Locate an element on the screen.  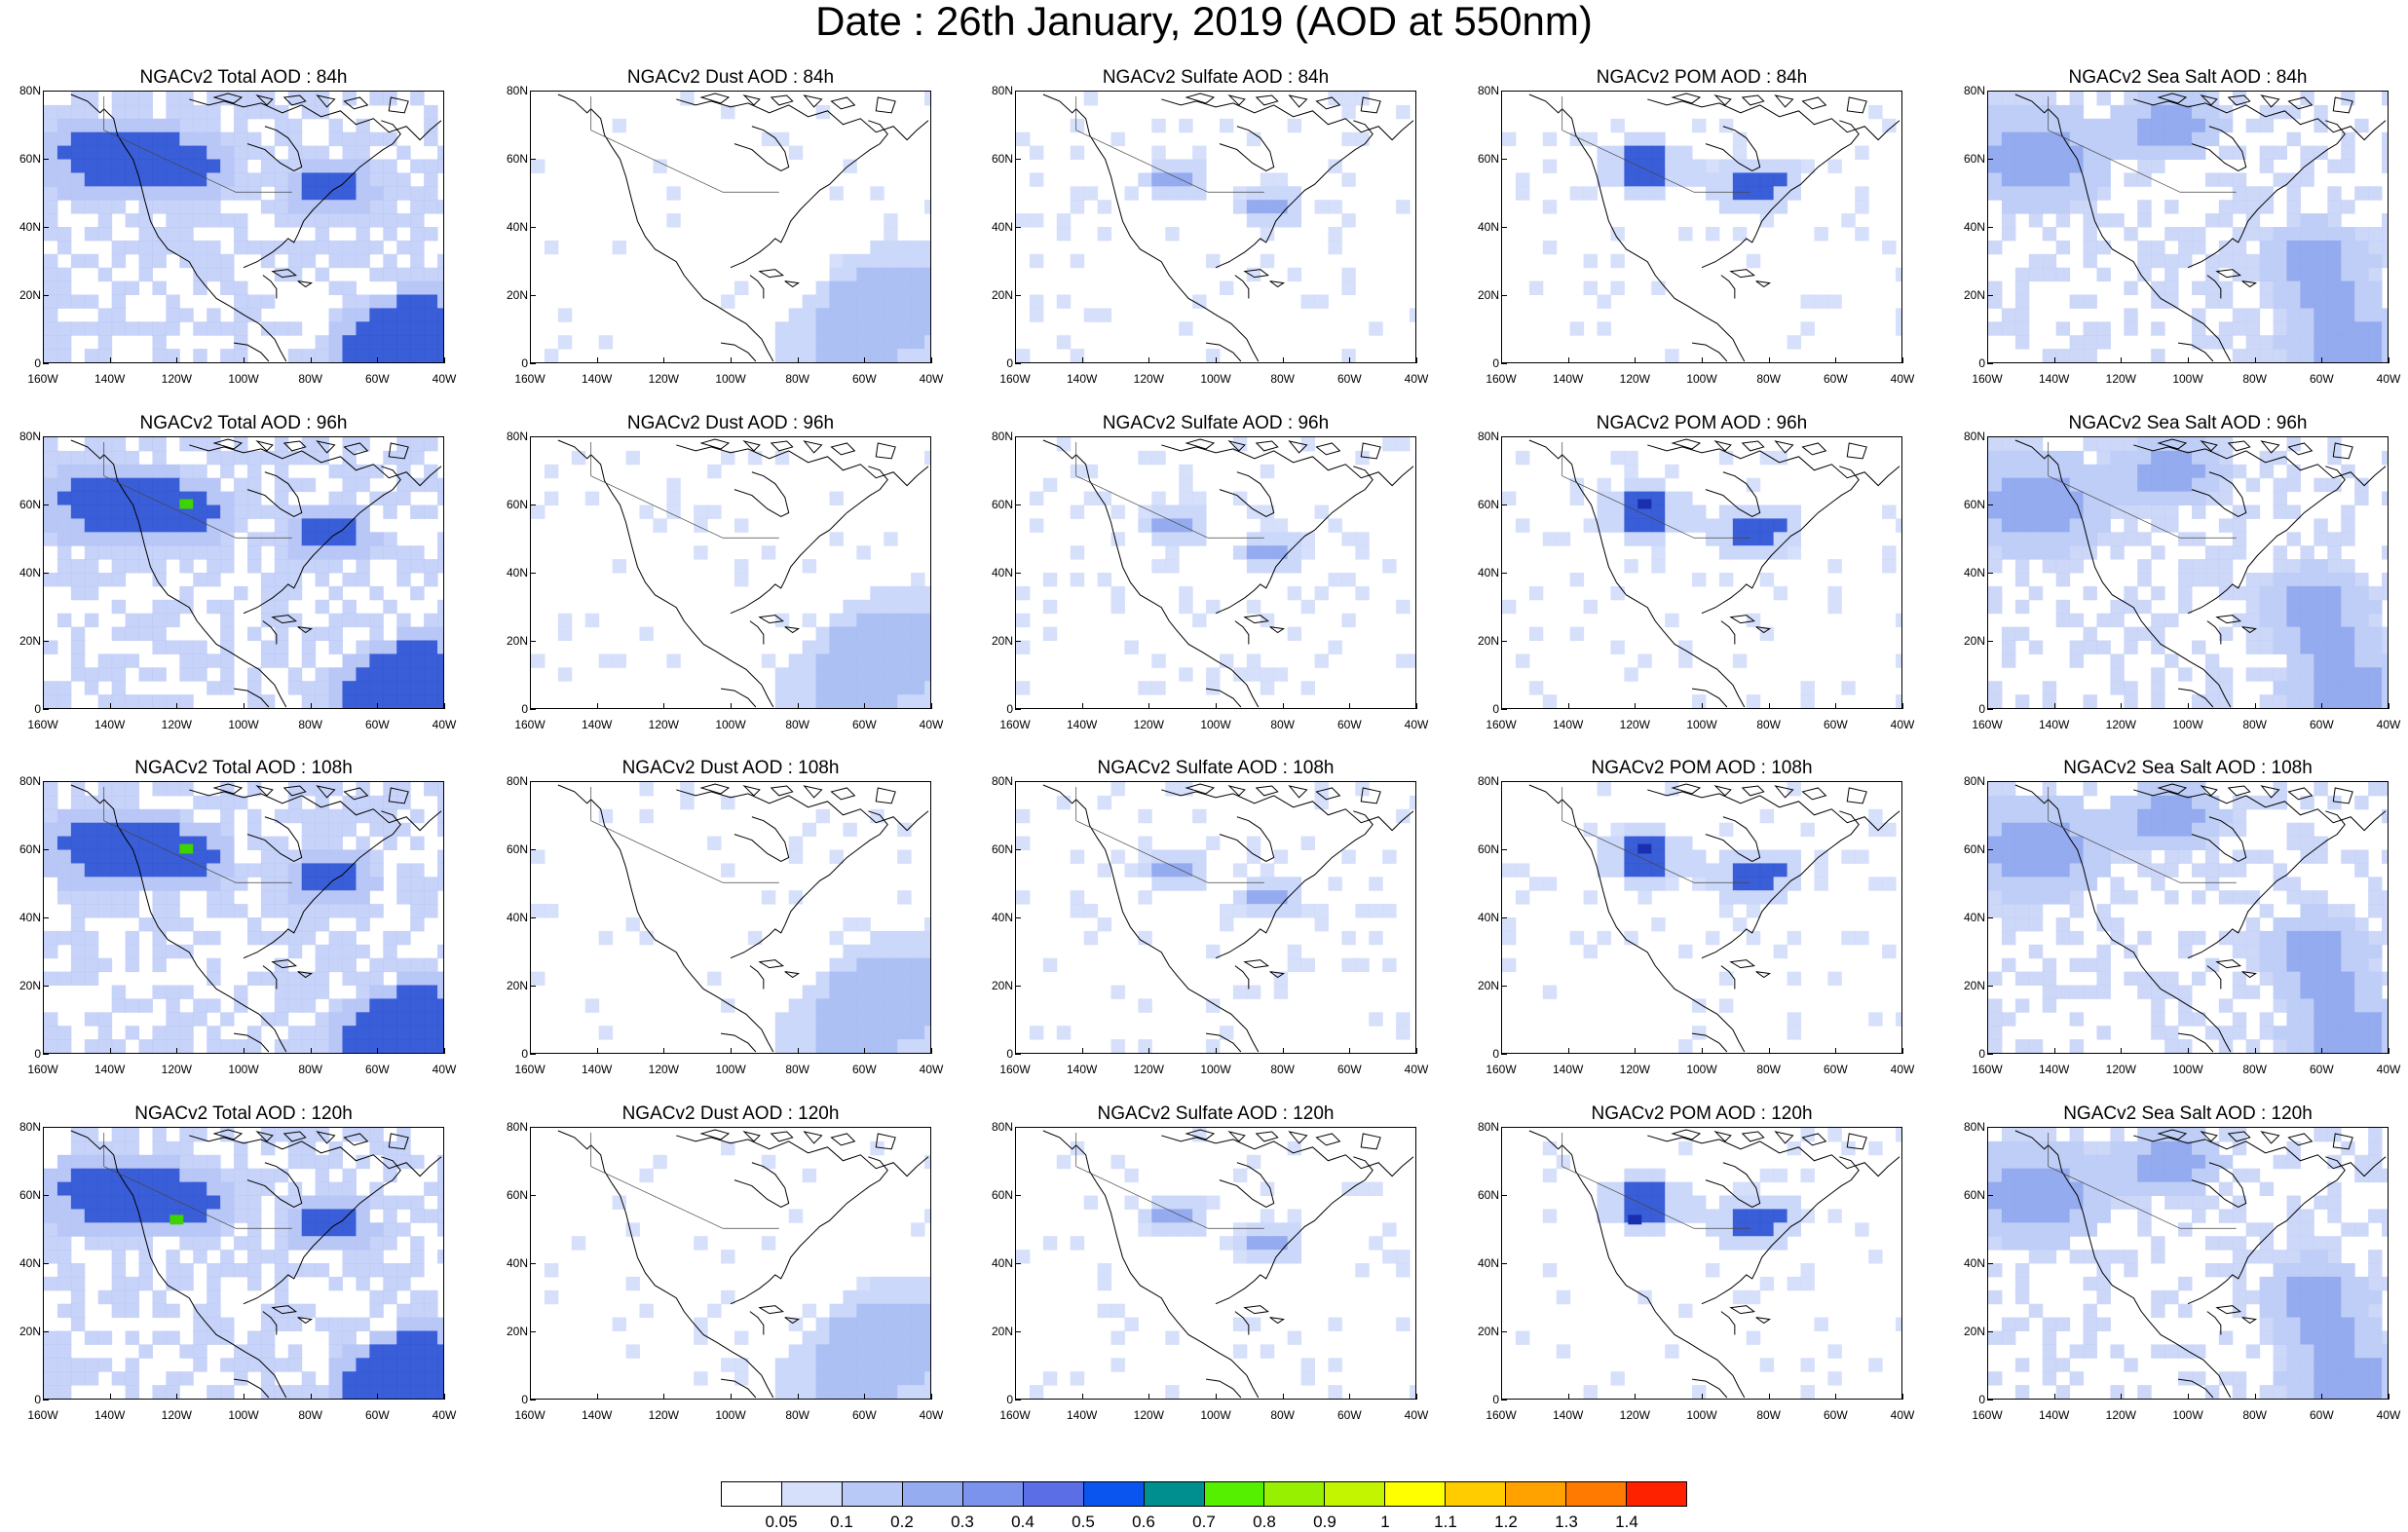
lon-tick-label: 160W is located at coordinates (1987, 379).